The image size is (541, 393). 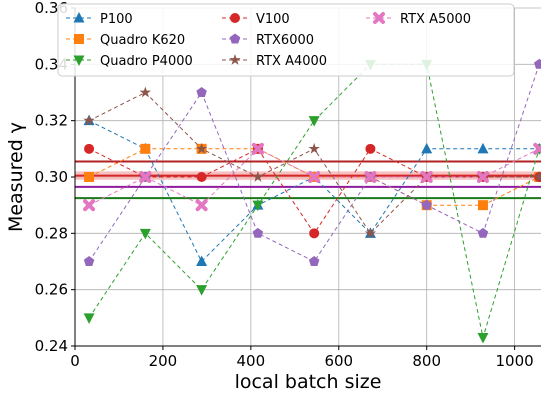 I want to click on x-tick-label: 600, so click(x=338, y=361).